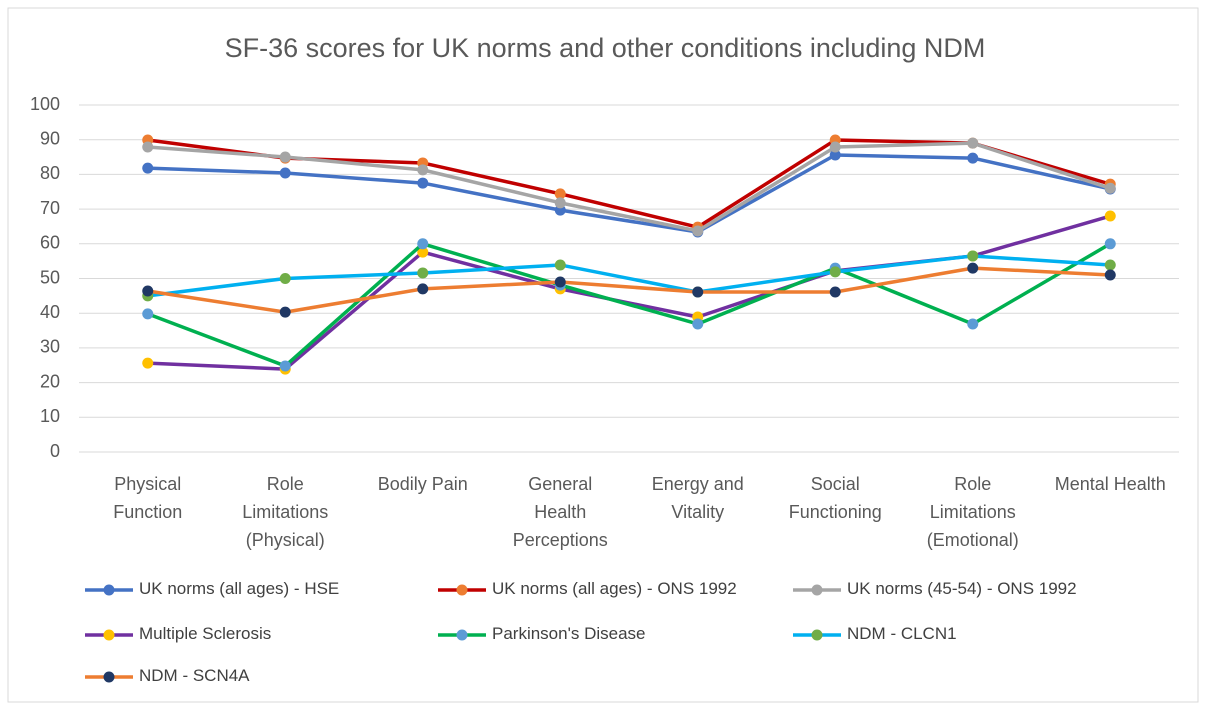  What do you see at coordinates (1110, 484) in the screenshot?
I see `x-tick-label: Mental Health` at bounding box center [1110, 484].